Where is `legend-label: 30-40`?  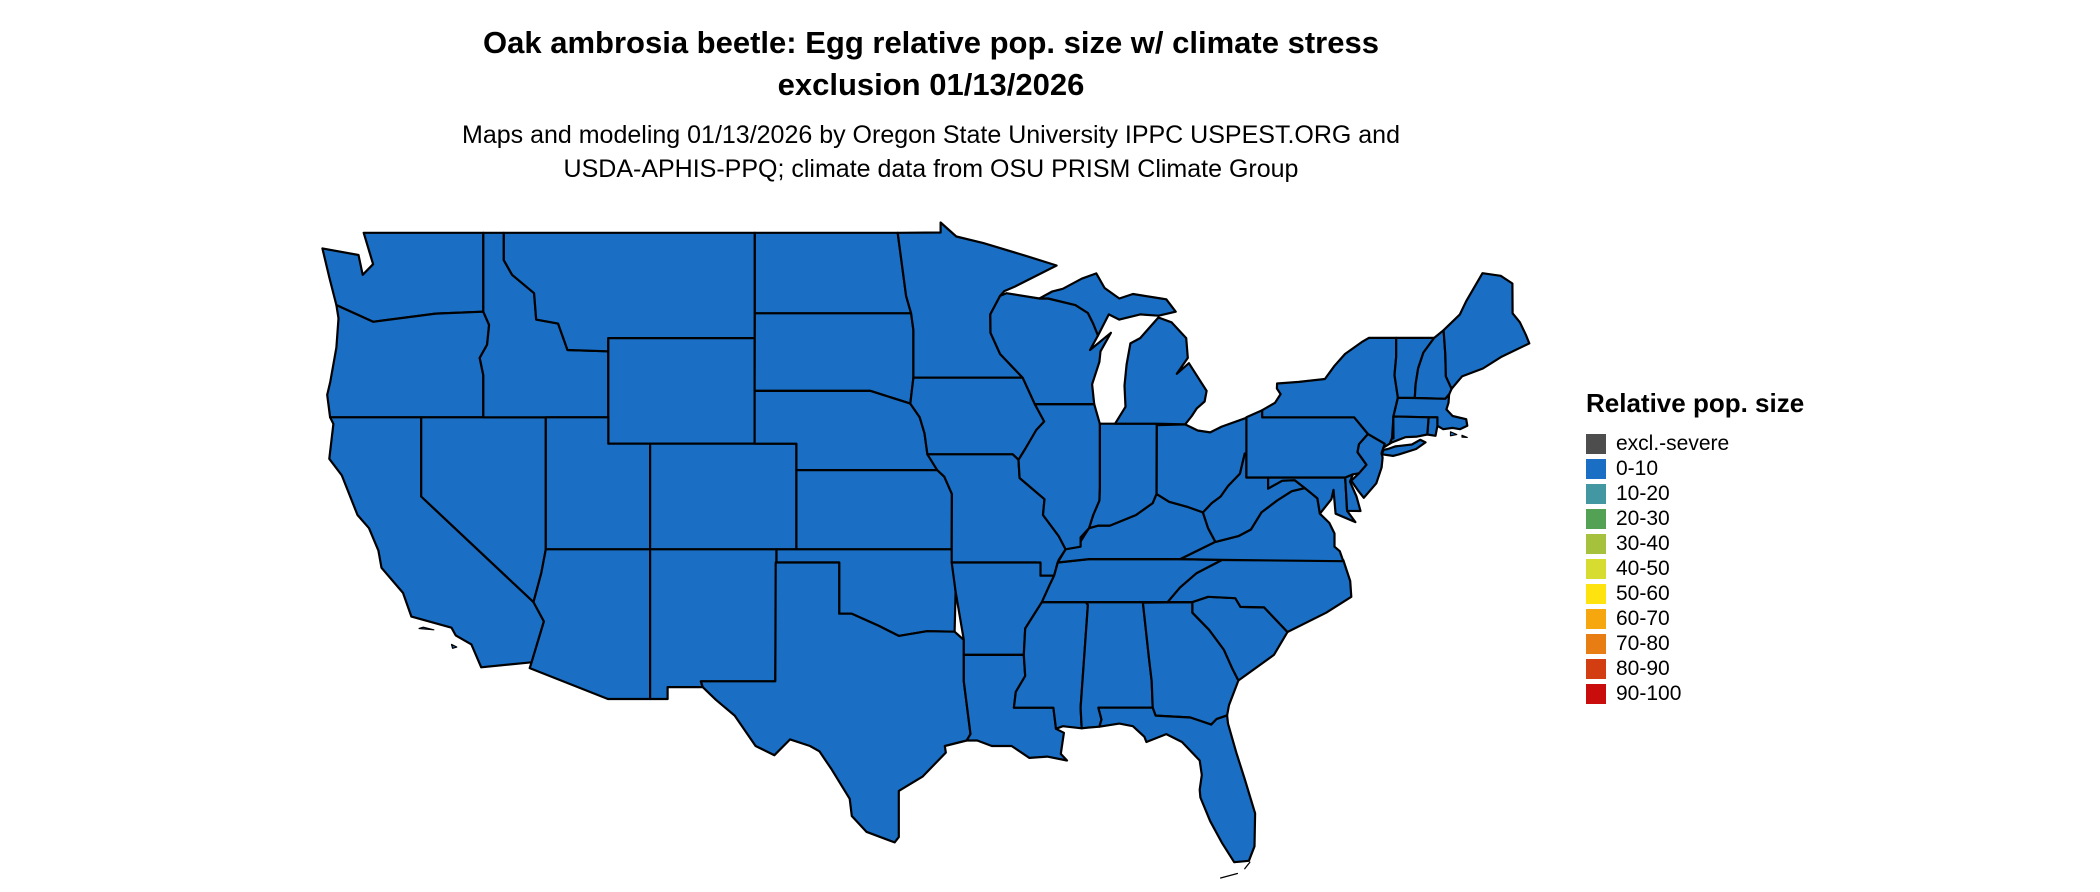 legend-label: 30-40 is located at coordinates (1643, 543).